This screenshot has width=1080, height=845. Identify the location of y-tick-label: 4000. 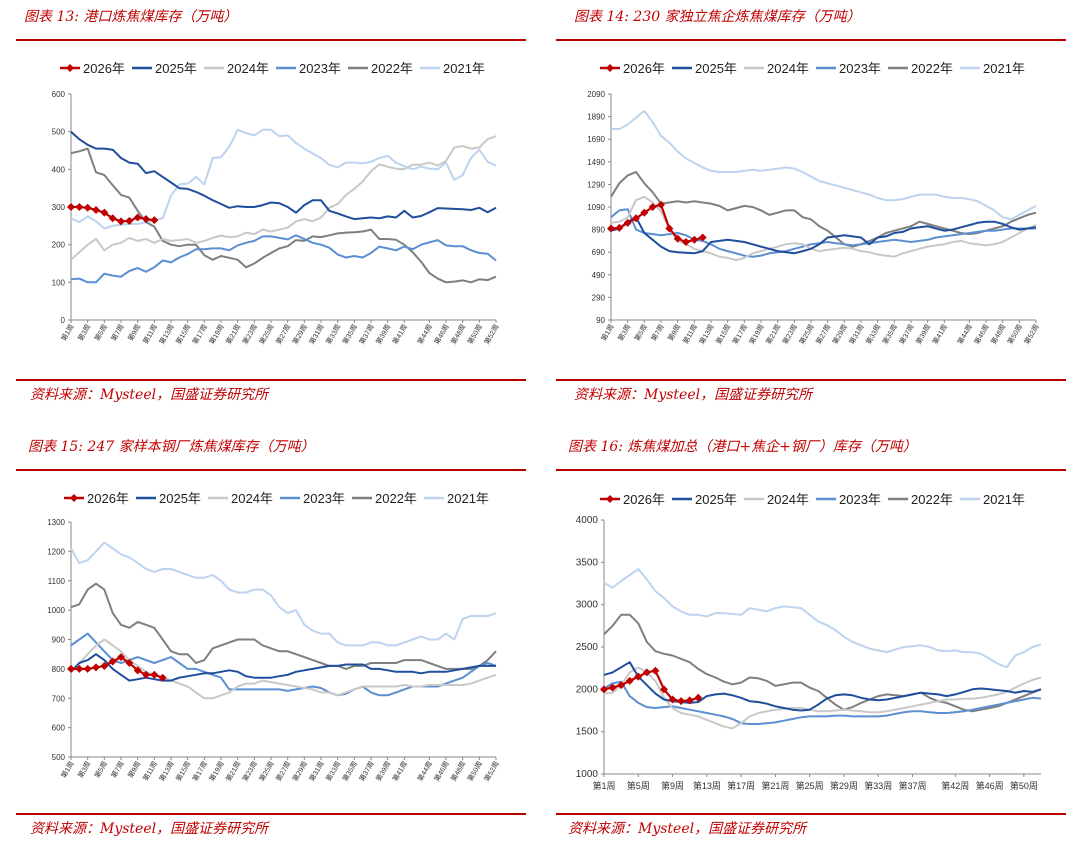
(587, 520).